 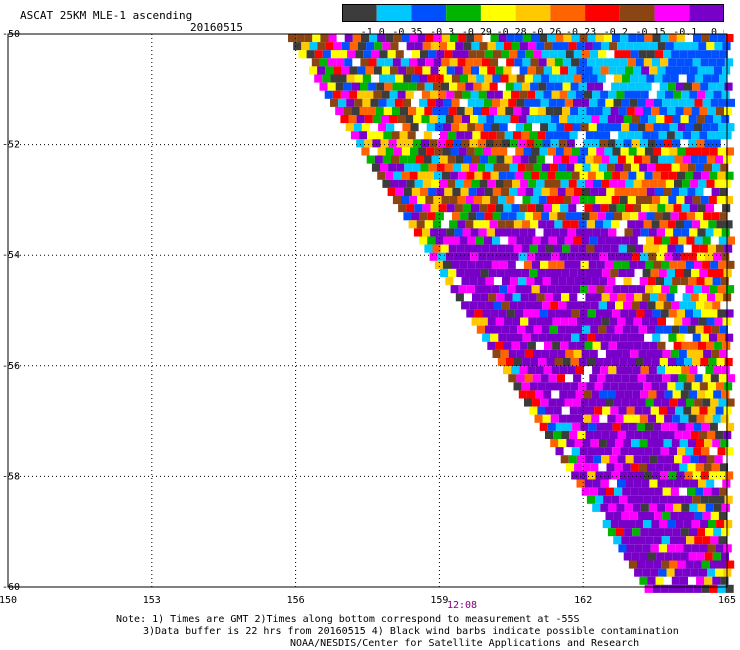 I want to click on map-date: 20160515, so click(x=216, y=27).